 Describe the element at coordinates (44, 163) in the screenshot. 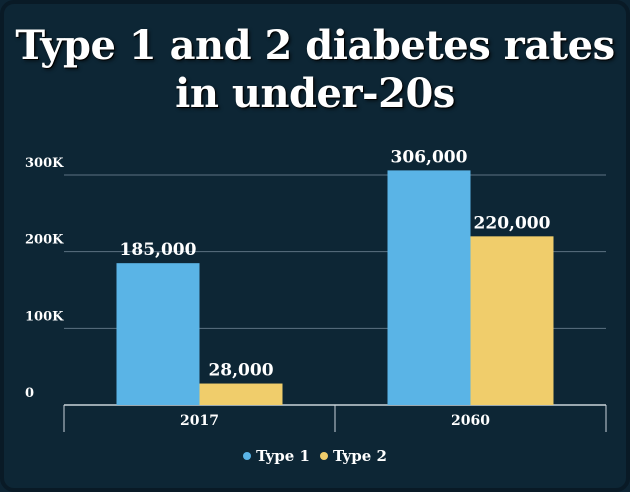

I see `y-tick-label: 300K` at that location.